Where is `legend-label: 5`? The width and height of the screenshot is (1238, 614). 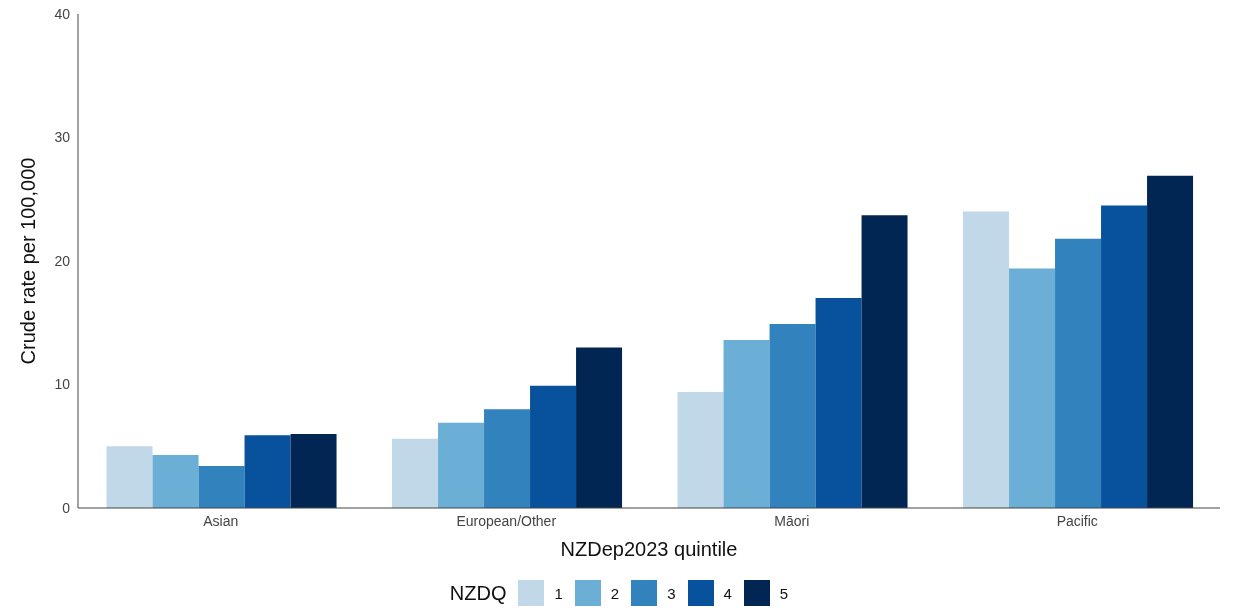 legend-label: 5 is located at coordinates (784, 593).